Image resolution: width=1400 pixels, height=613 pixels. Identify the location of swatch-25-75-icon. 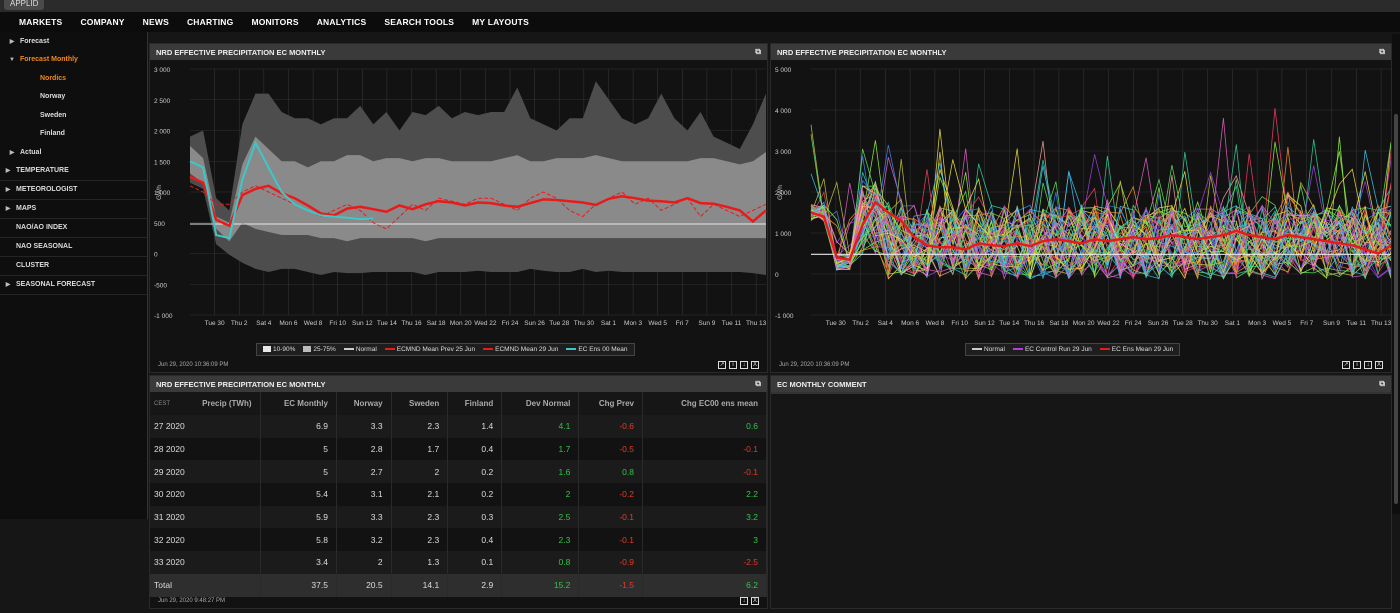
(307, 349).